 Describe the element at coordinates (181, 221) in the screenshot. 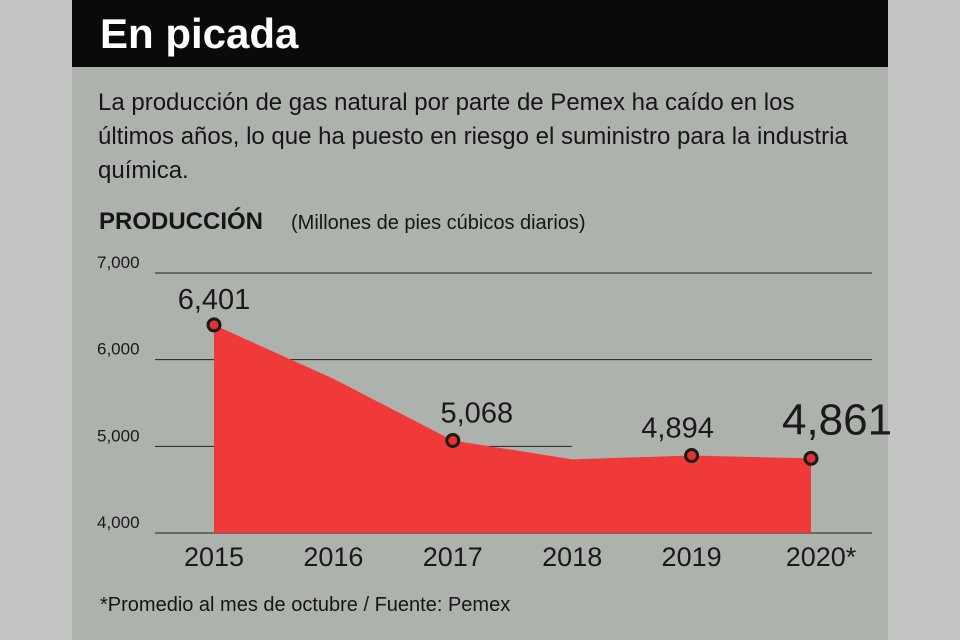

I see `chart-title: PRODUCCIÓN` at that location.